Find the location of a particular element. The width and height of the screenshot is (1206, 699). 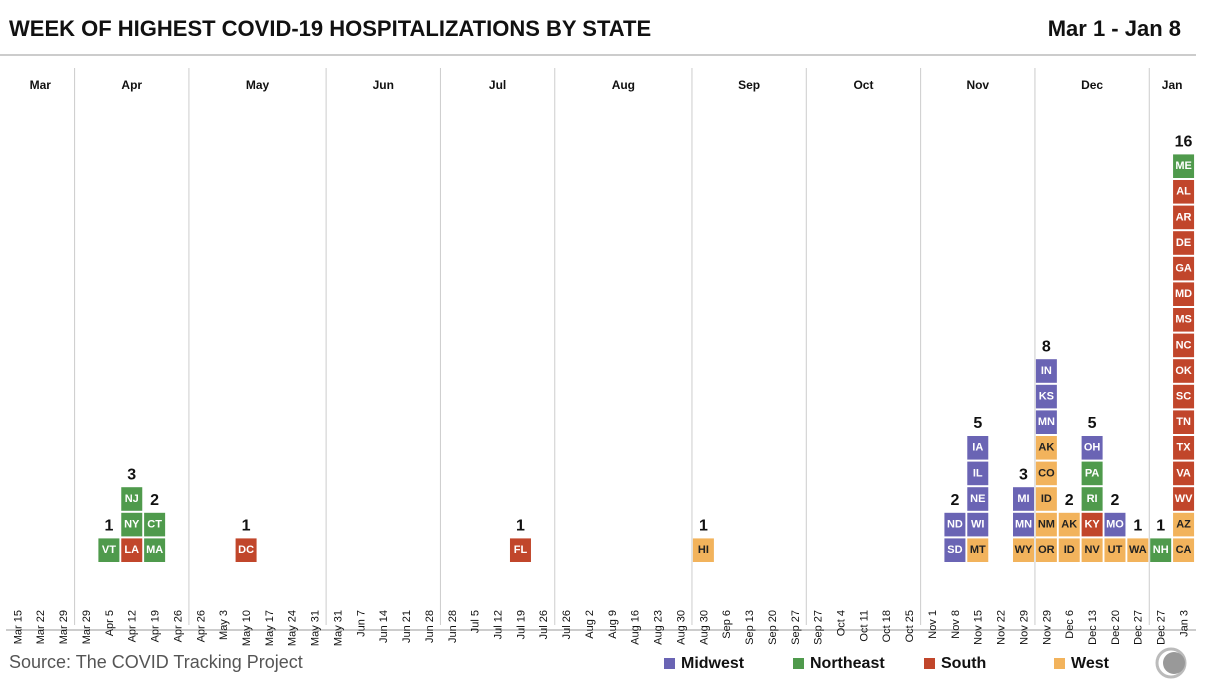

state-label: NY is located at coordinates (132, 525).